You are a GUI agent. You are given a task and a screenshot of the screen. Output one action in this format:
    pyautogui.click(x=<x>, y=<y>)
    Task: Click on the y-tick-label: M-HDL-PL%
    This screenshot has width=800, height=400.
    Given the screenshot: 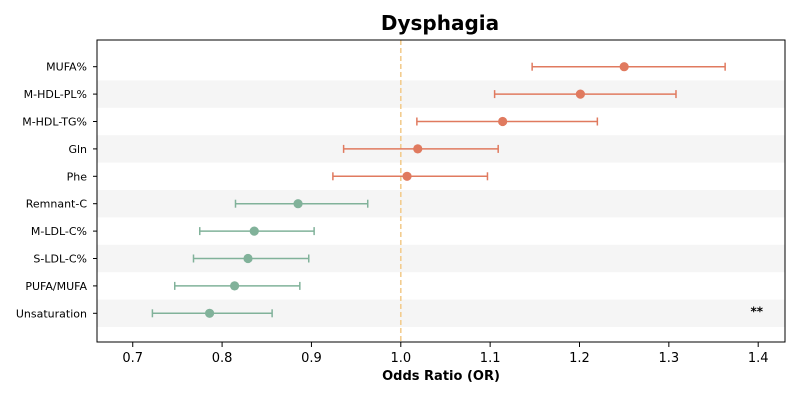 What is the action you would take?
    pyautogui.click(x=55, y=94)
    